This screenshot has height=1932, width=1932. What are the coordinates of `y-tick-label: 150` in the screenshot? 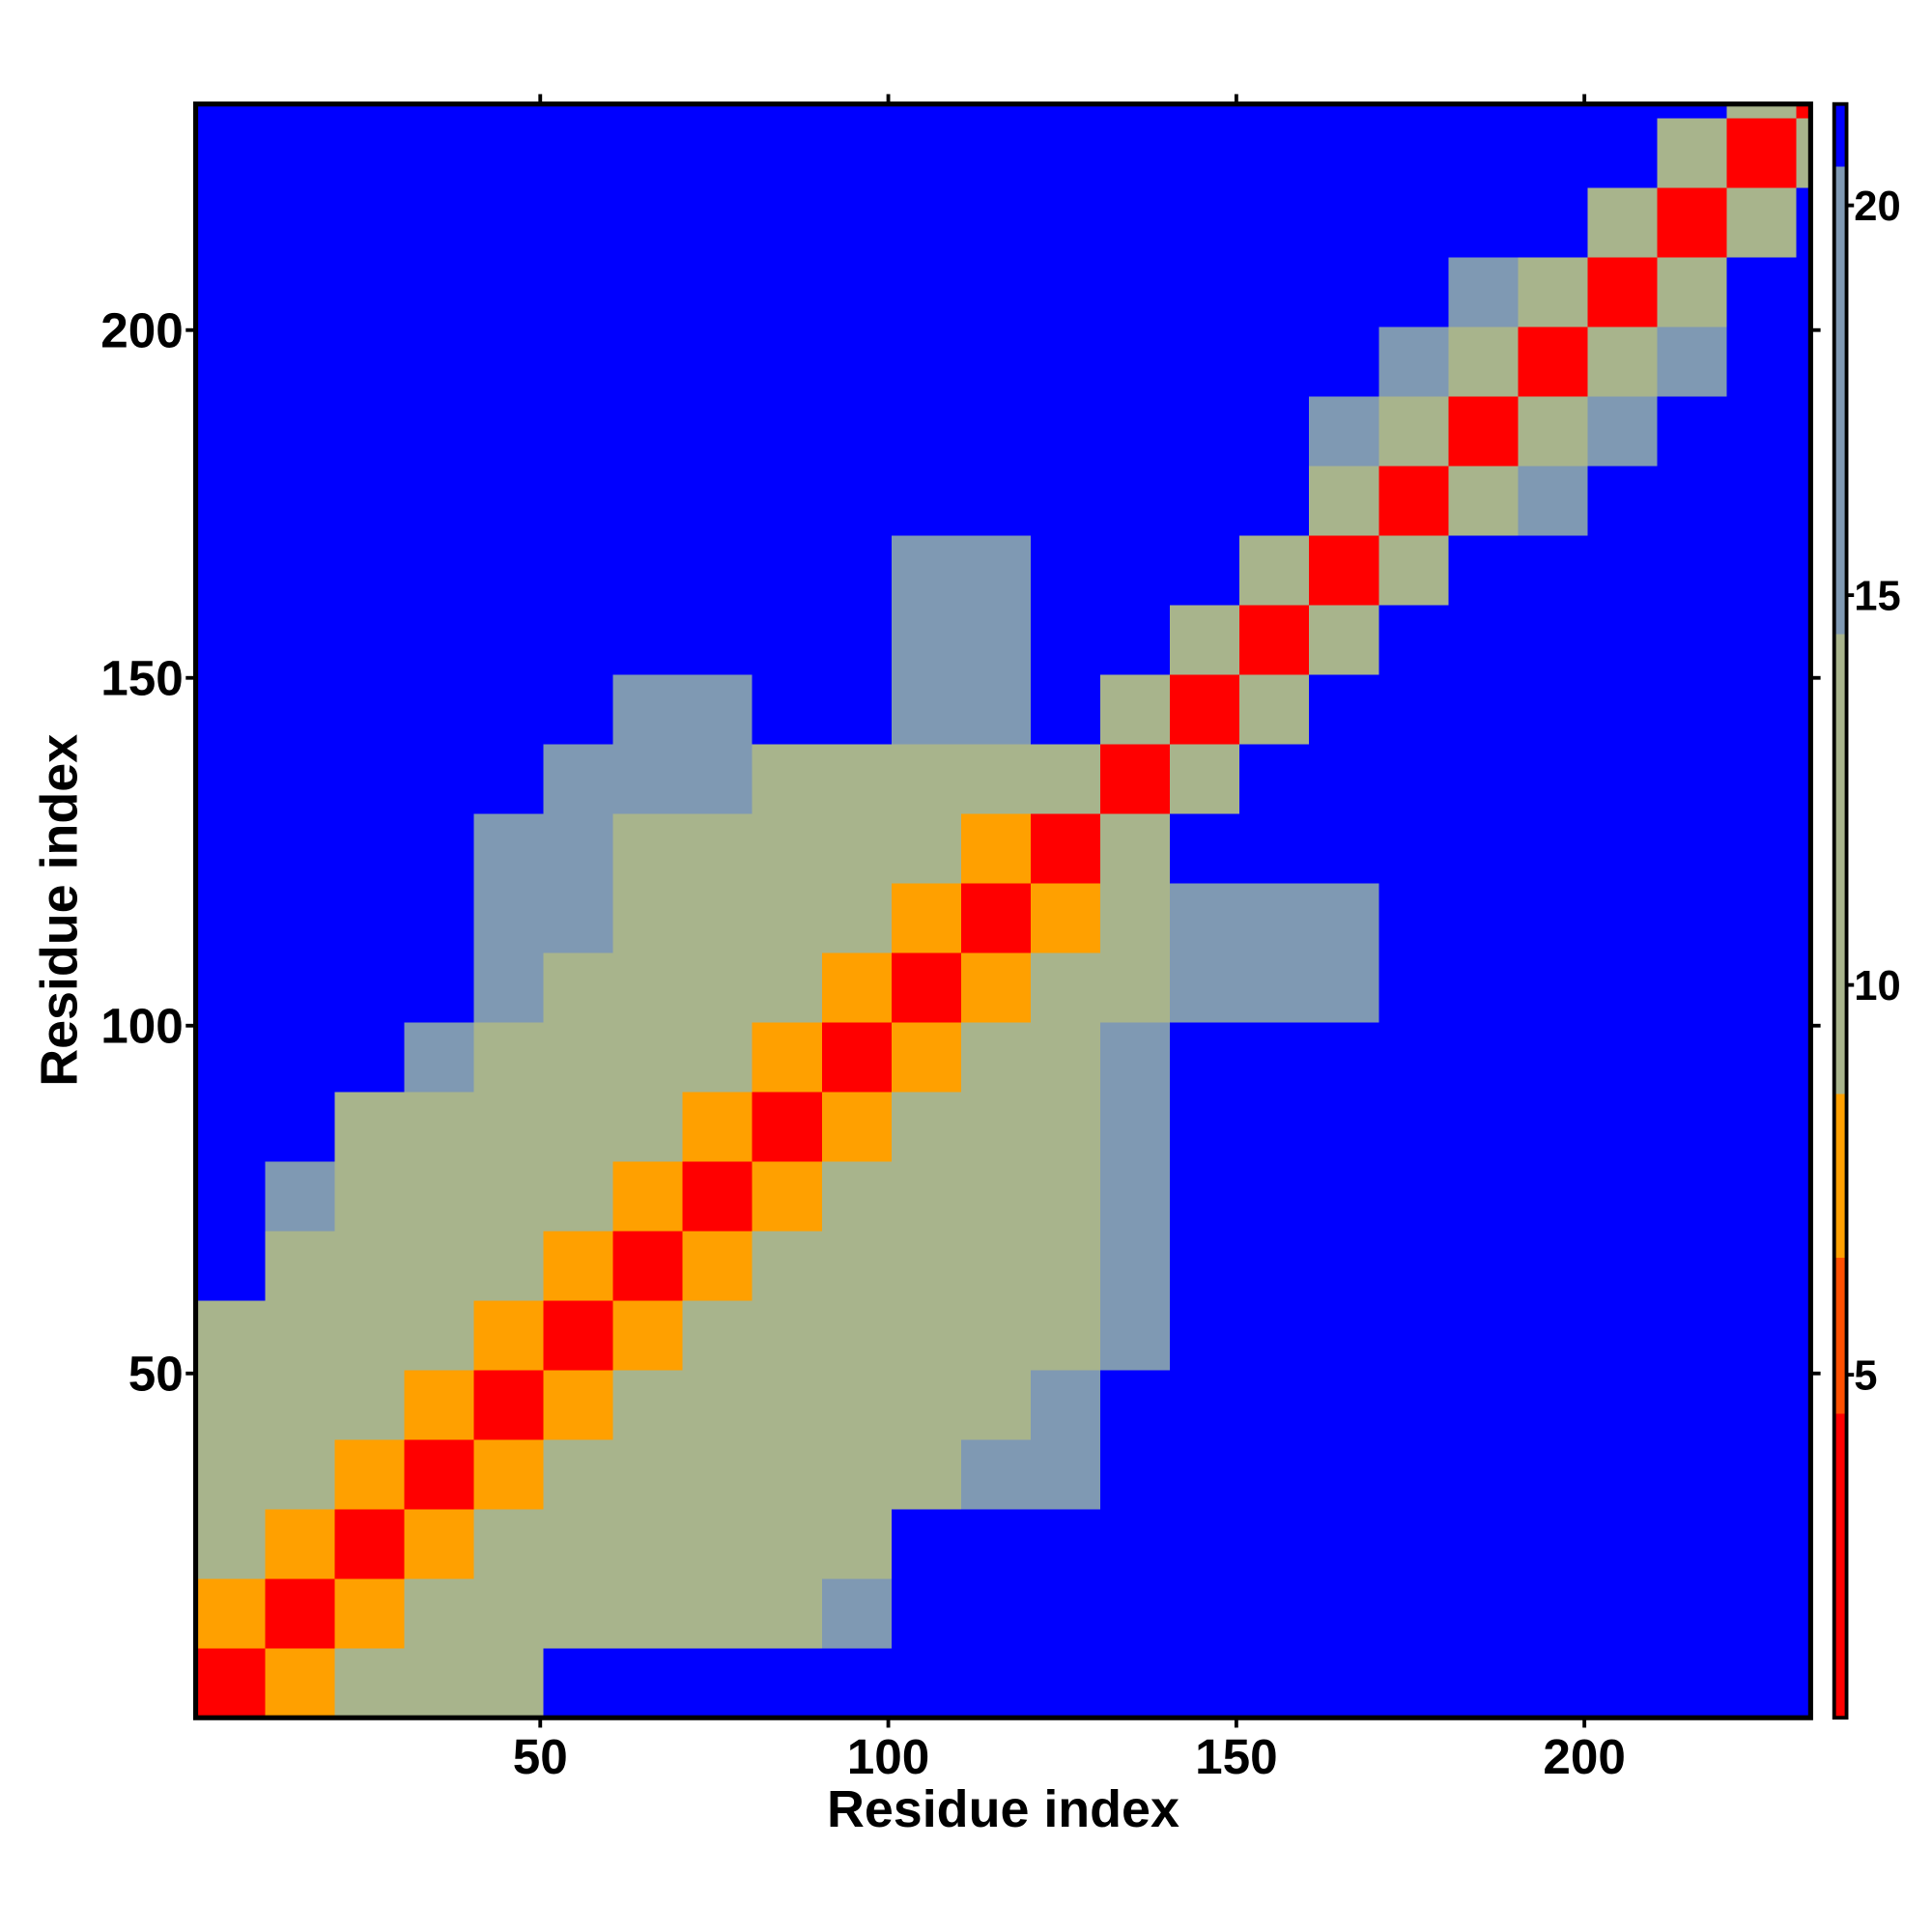 It's located at (142, 678).